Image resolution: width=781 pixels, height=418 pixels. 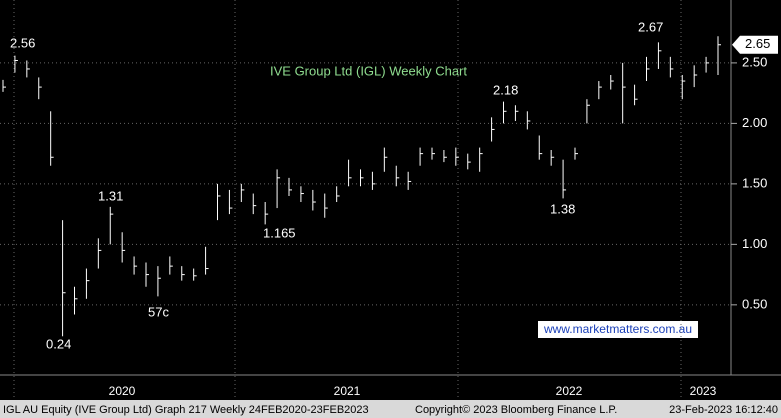 I want to click on y-tick-label: 1.00, so click(x=754, y=243).